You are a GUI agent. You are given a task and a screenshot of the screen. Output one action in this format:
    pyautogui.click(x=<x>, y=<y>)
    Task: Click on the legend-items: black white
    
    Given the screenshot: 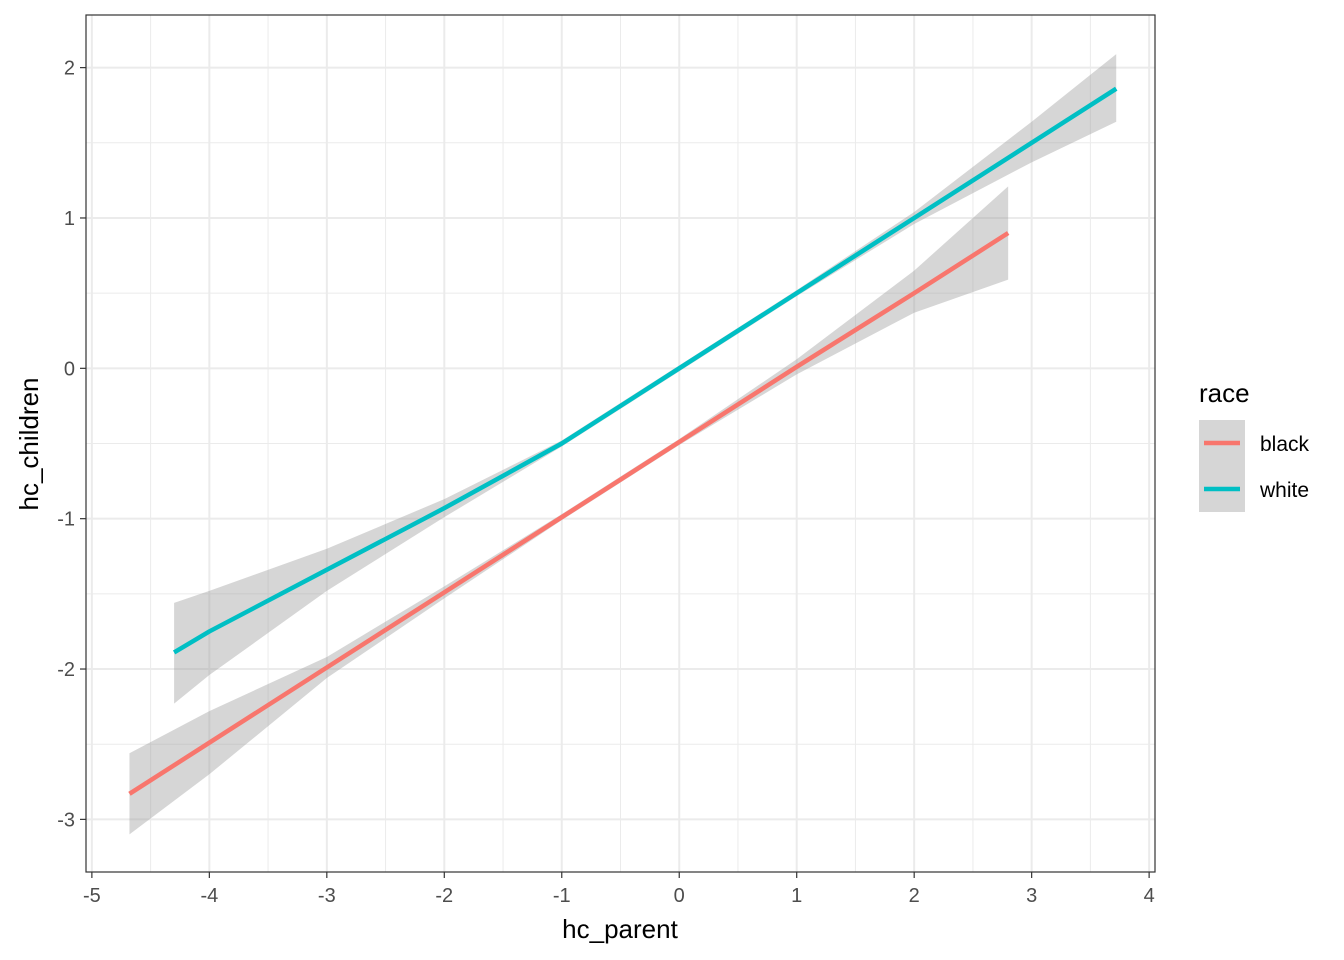 What is the action you would take?
    pyautogui.click(x=1254, y=466)
    